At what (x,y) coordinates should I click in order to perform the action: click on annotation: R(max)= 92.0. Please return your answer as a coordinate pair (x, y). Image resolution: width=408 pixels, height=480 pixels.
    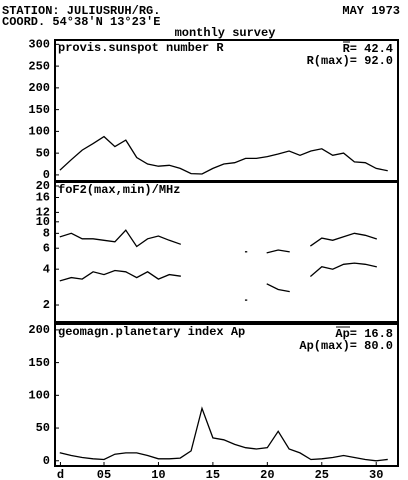
    Looking at the image, I should click on (350, 61).